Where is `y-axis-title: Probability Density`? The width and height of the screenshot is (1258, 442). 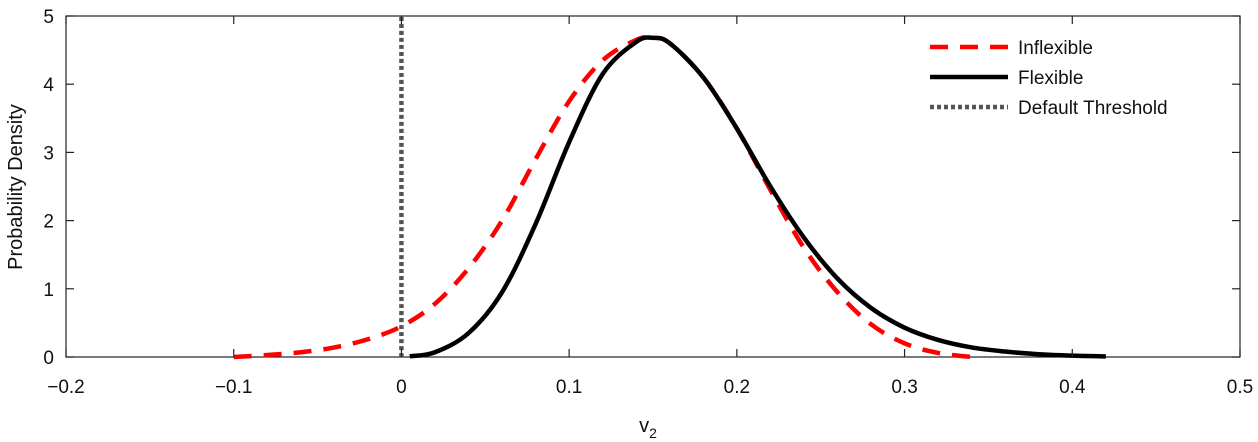
y-axis-title: Probability Density is located at coordinates (16, 187).